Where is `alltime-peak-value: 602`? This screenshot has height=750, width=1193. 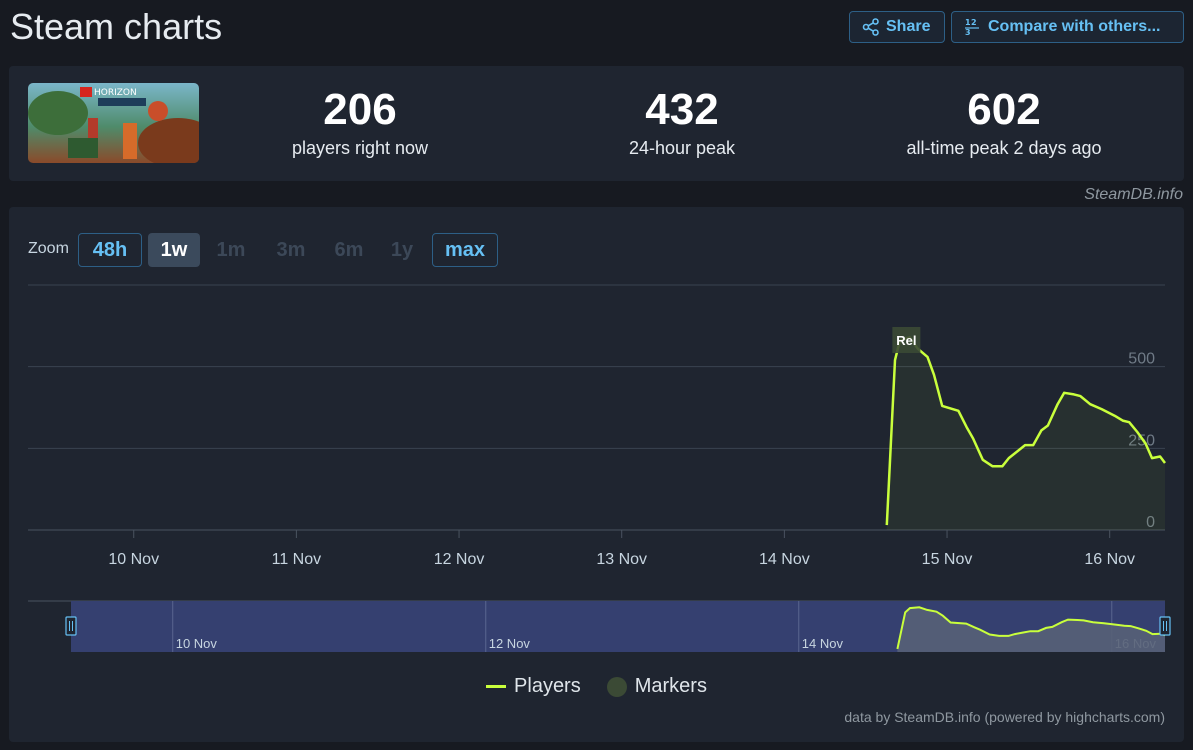 alltime-peak-value: 602 is located at coordinates (1004, 109).